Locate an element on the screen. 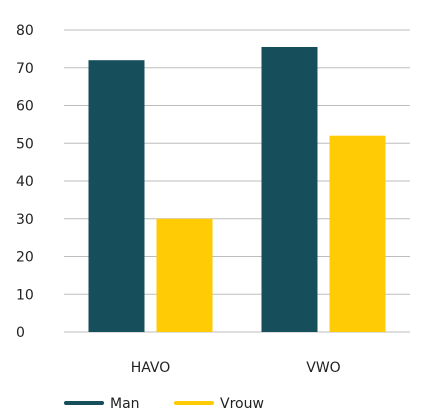  bar-vwo-vrouw is located at coordinates (357, 233).